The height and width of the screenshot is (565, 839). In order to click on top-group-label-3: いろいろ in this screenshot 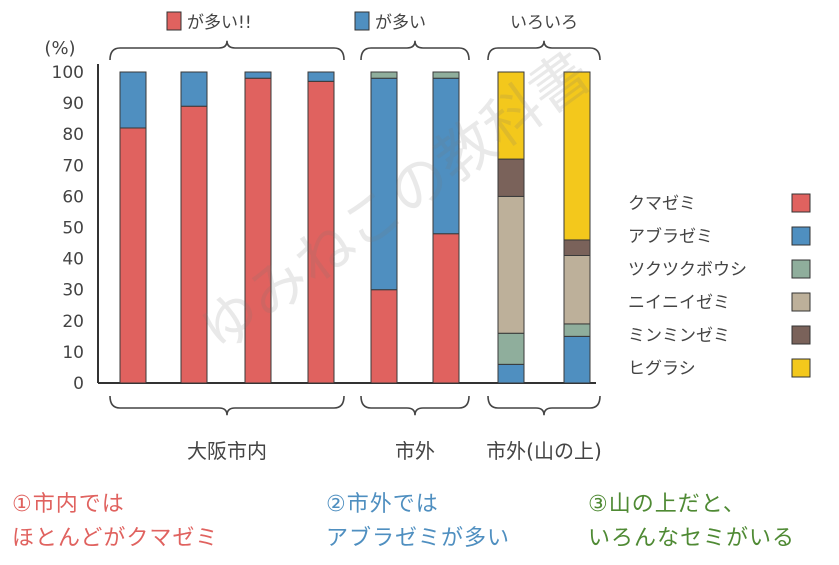, I will do `click(544, 23)`.